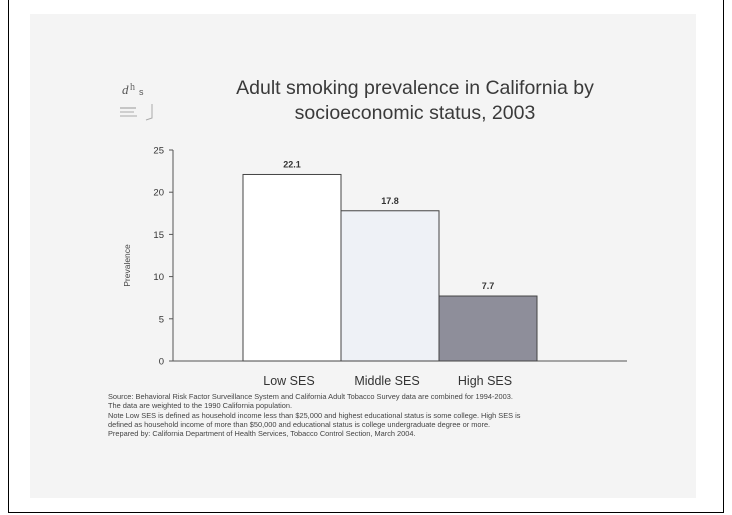 The height and width of the screenshot is (515, 732). What do you see at coordinates (161, 319) in the screenshot?
I see `y-tick-label-5: 5` at bounding box center [161, 319].